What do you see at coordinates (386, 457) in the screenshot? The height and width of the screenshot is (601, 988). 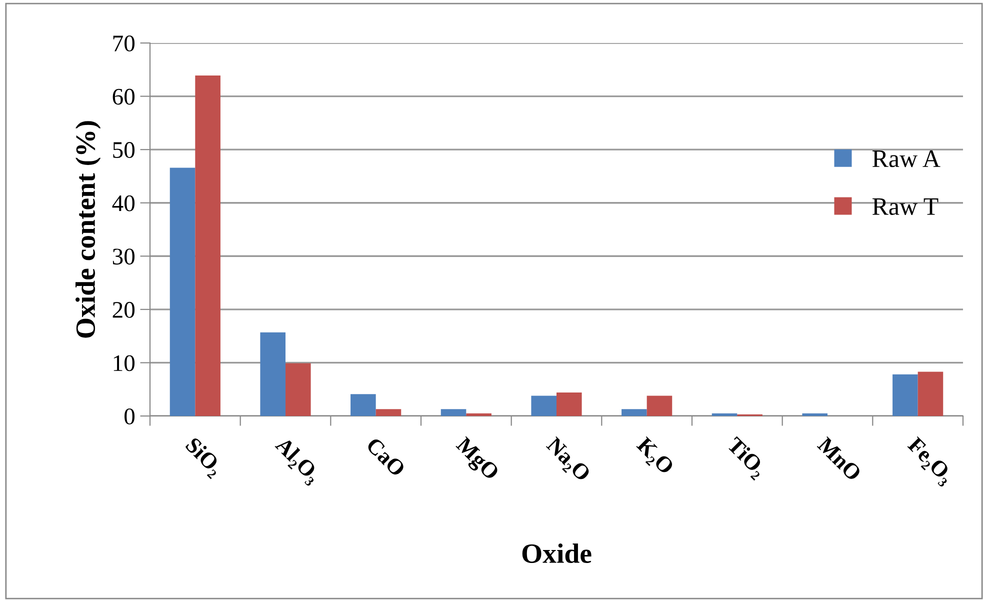 I see `x-tick-label: CaO` at bounding box center [386, 457].